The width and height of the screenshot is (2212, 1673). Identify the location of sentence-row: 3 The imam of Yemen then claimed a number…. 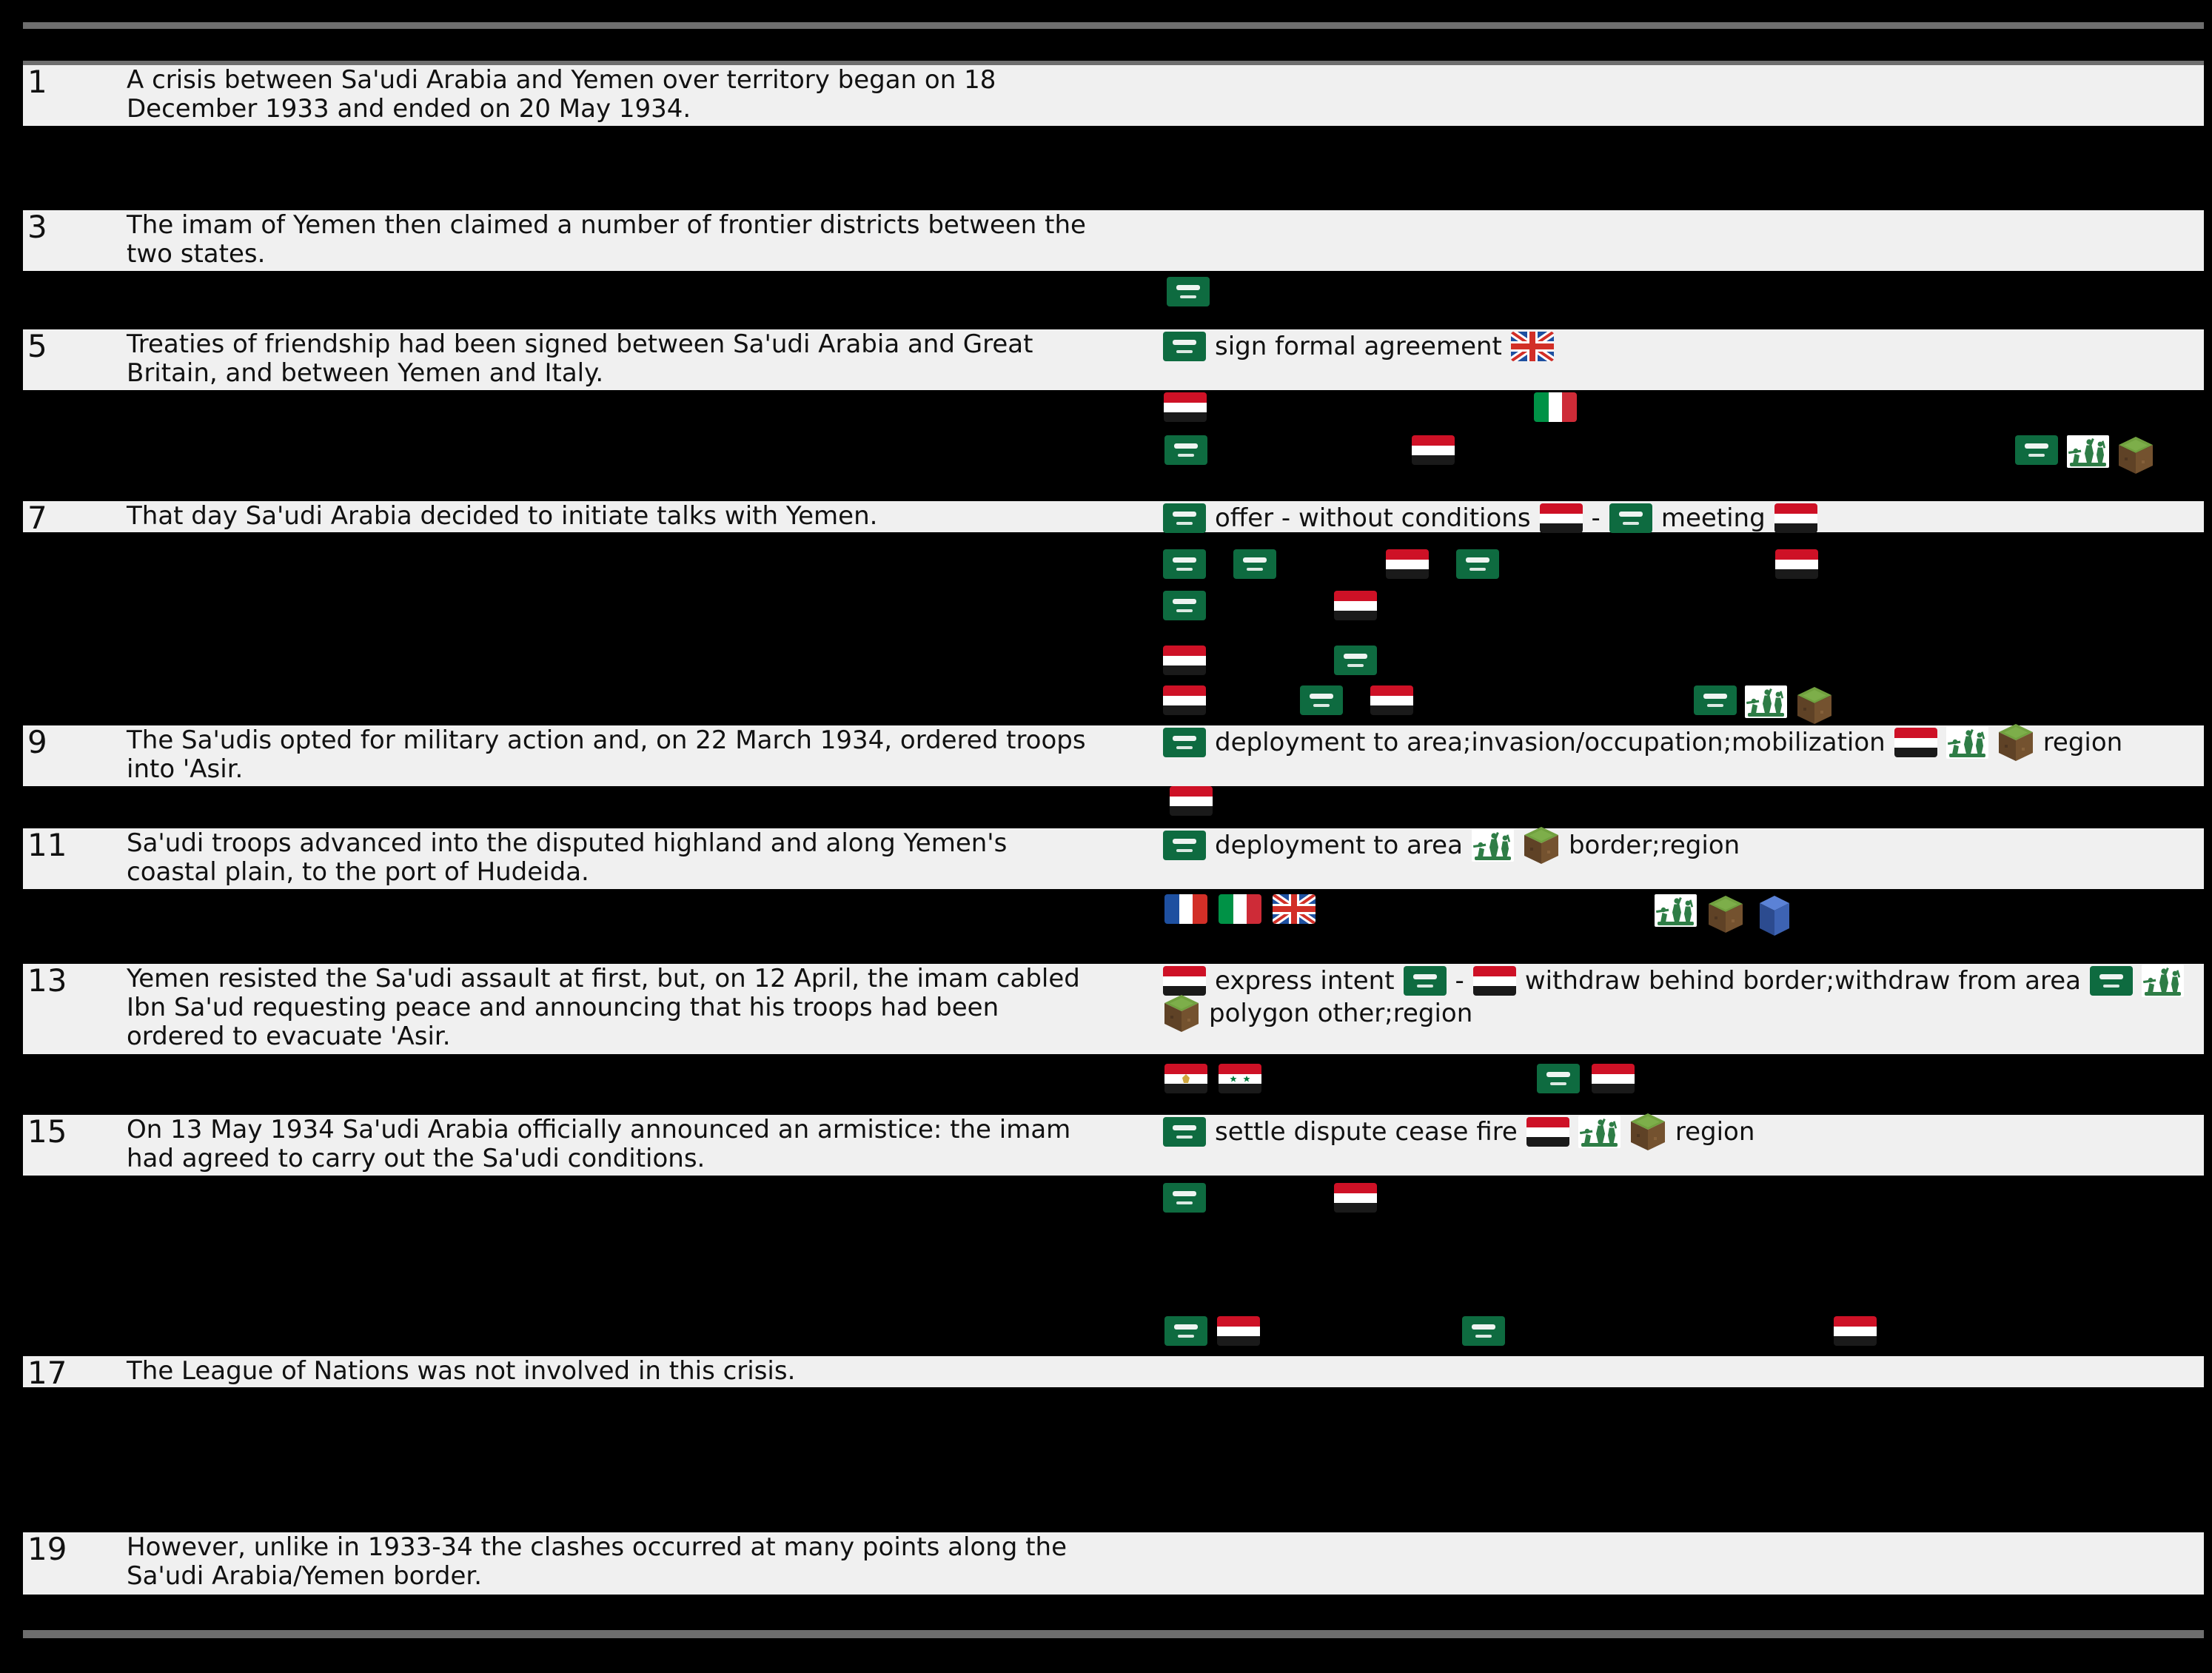
(1113, 240).